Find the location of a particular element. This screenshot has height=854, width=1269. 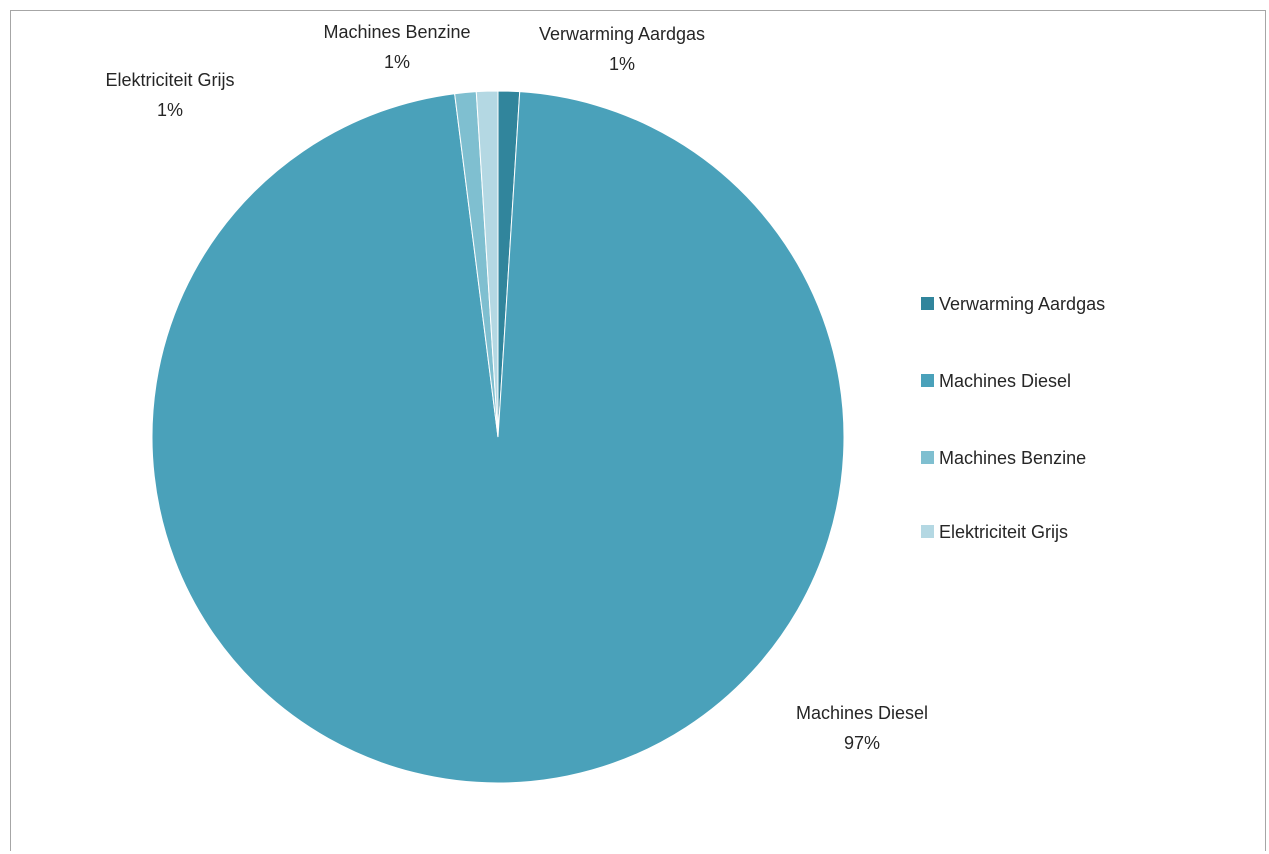

data-label-value-machines-benzine: 1% is located at coordinates (397, 62).